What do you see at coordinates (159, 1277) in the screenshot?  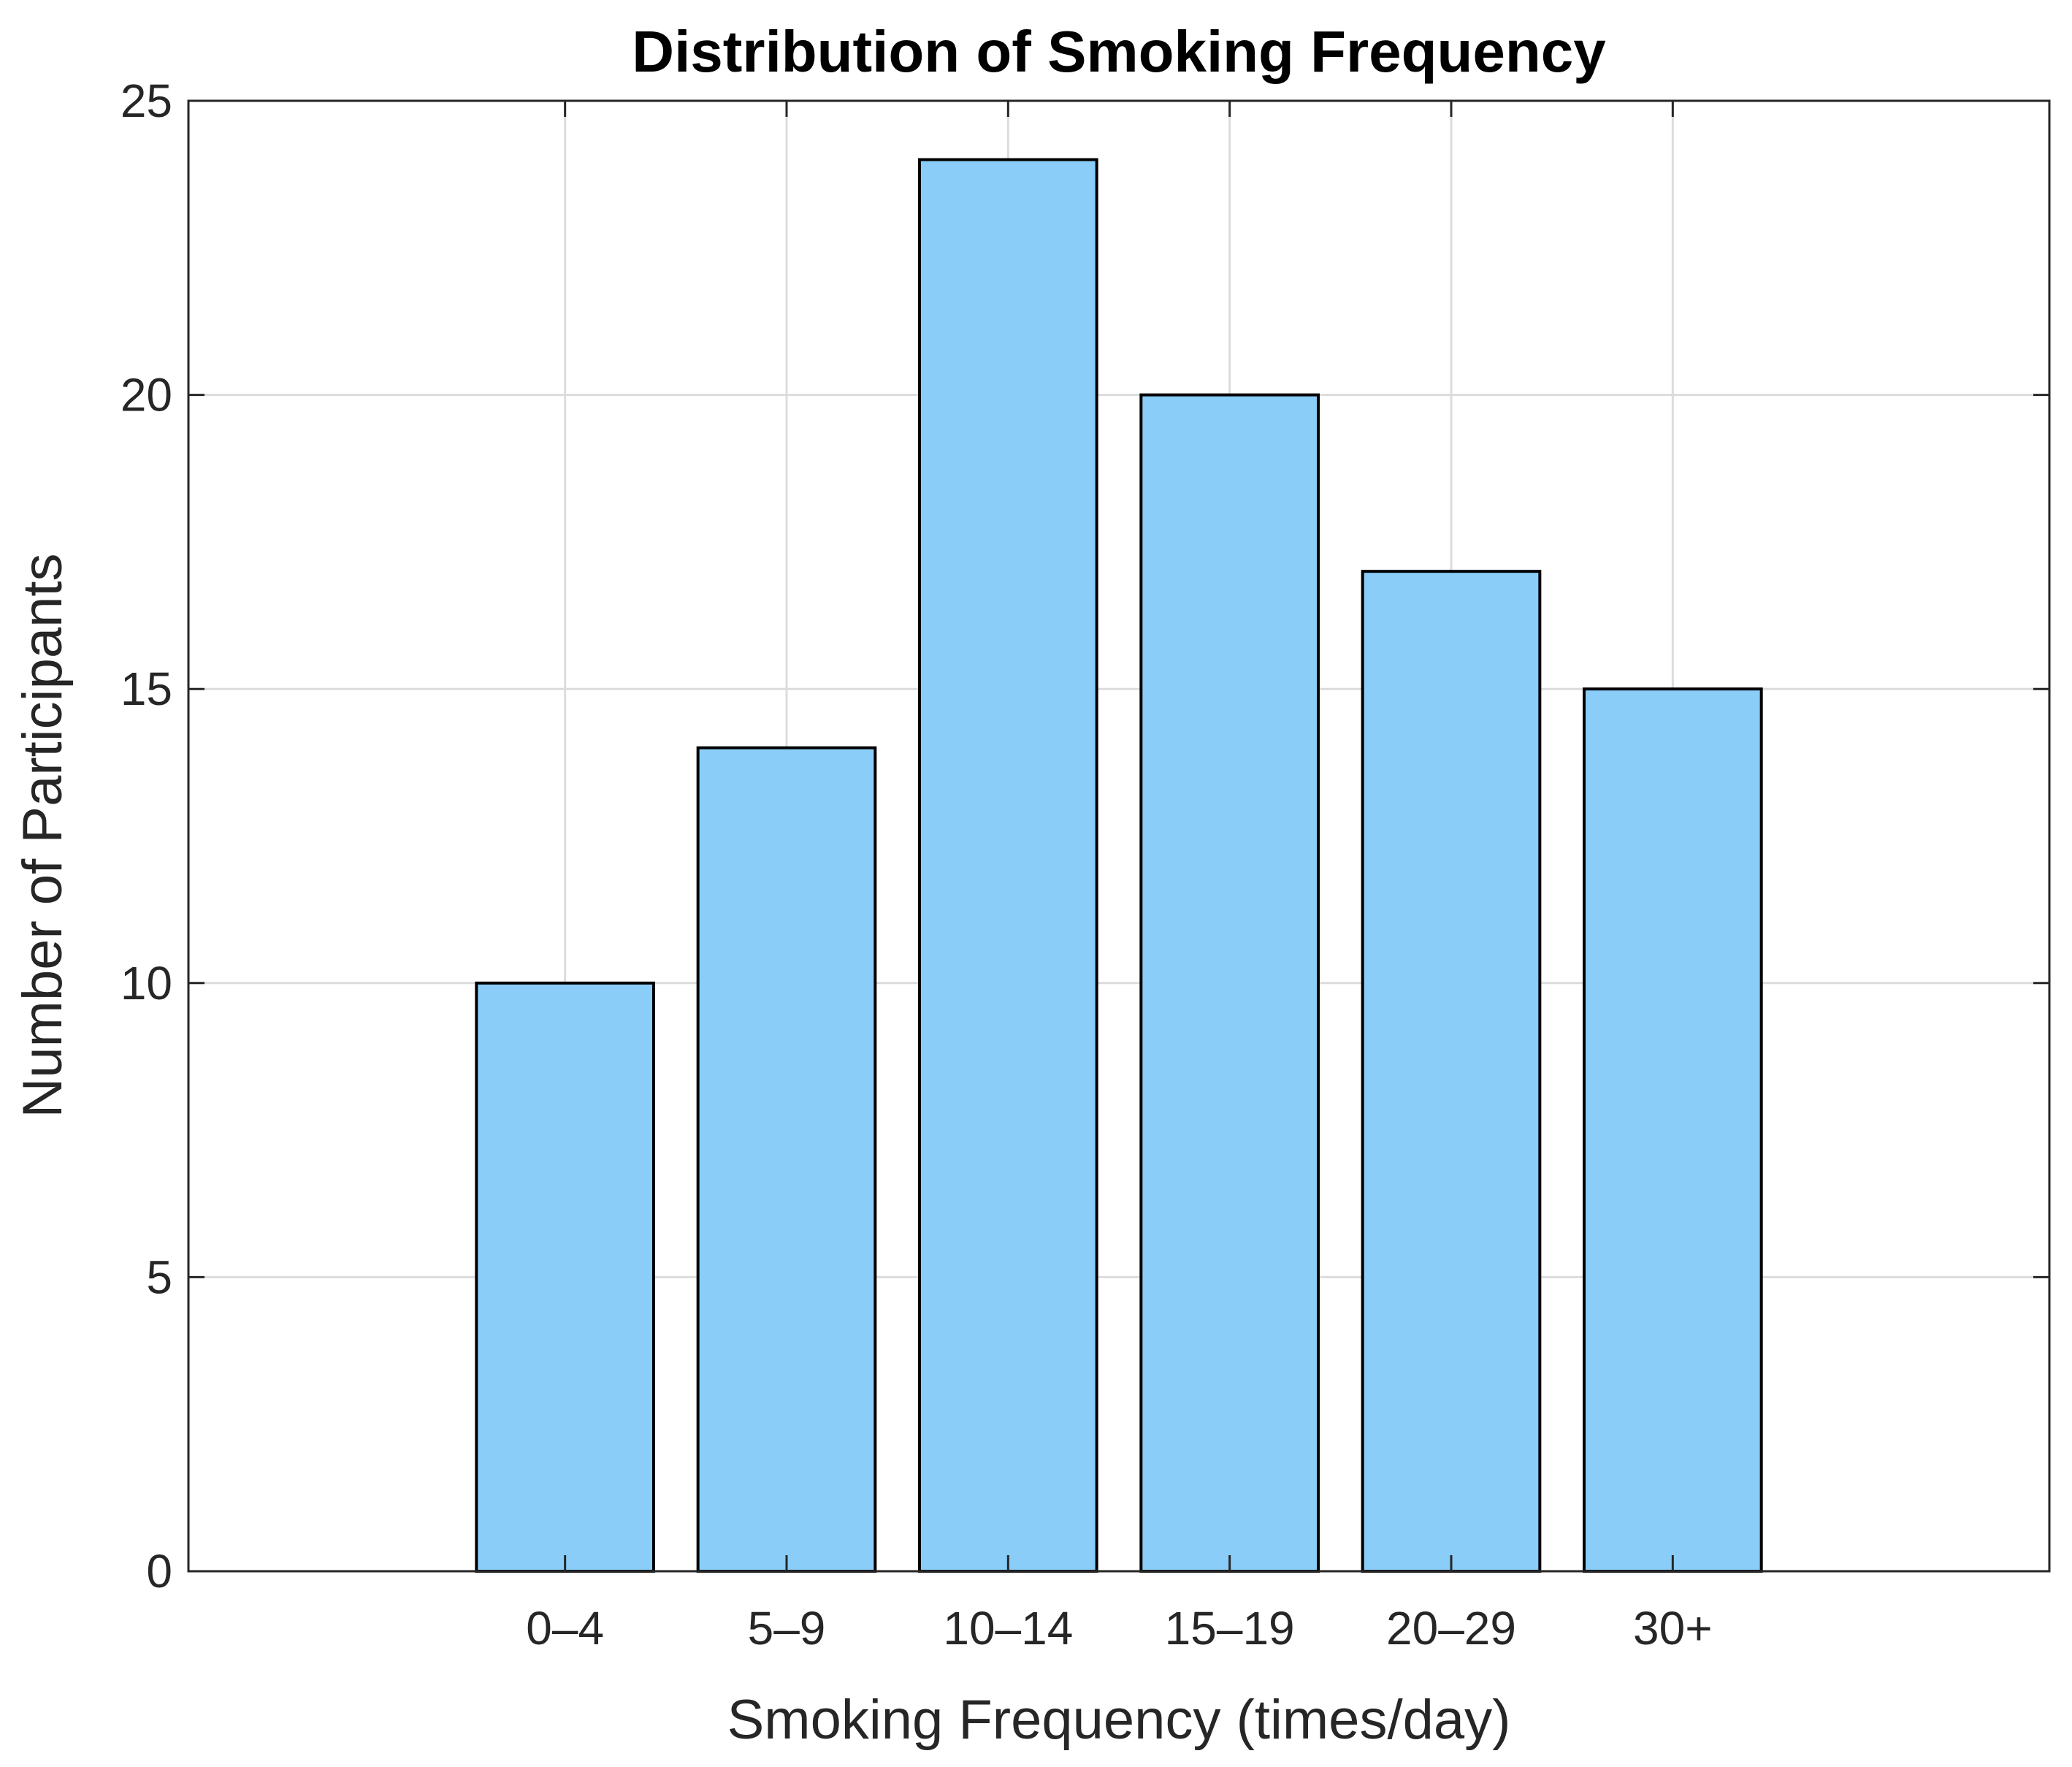 I see `y-tick-label: 5` at bounding box center [159, 1277].